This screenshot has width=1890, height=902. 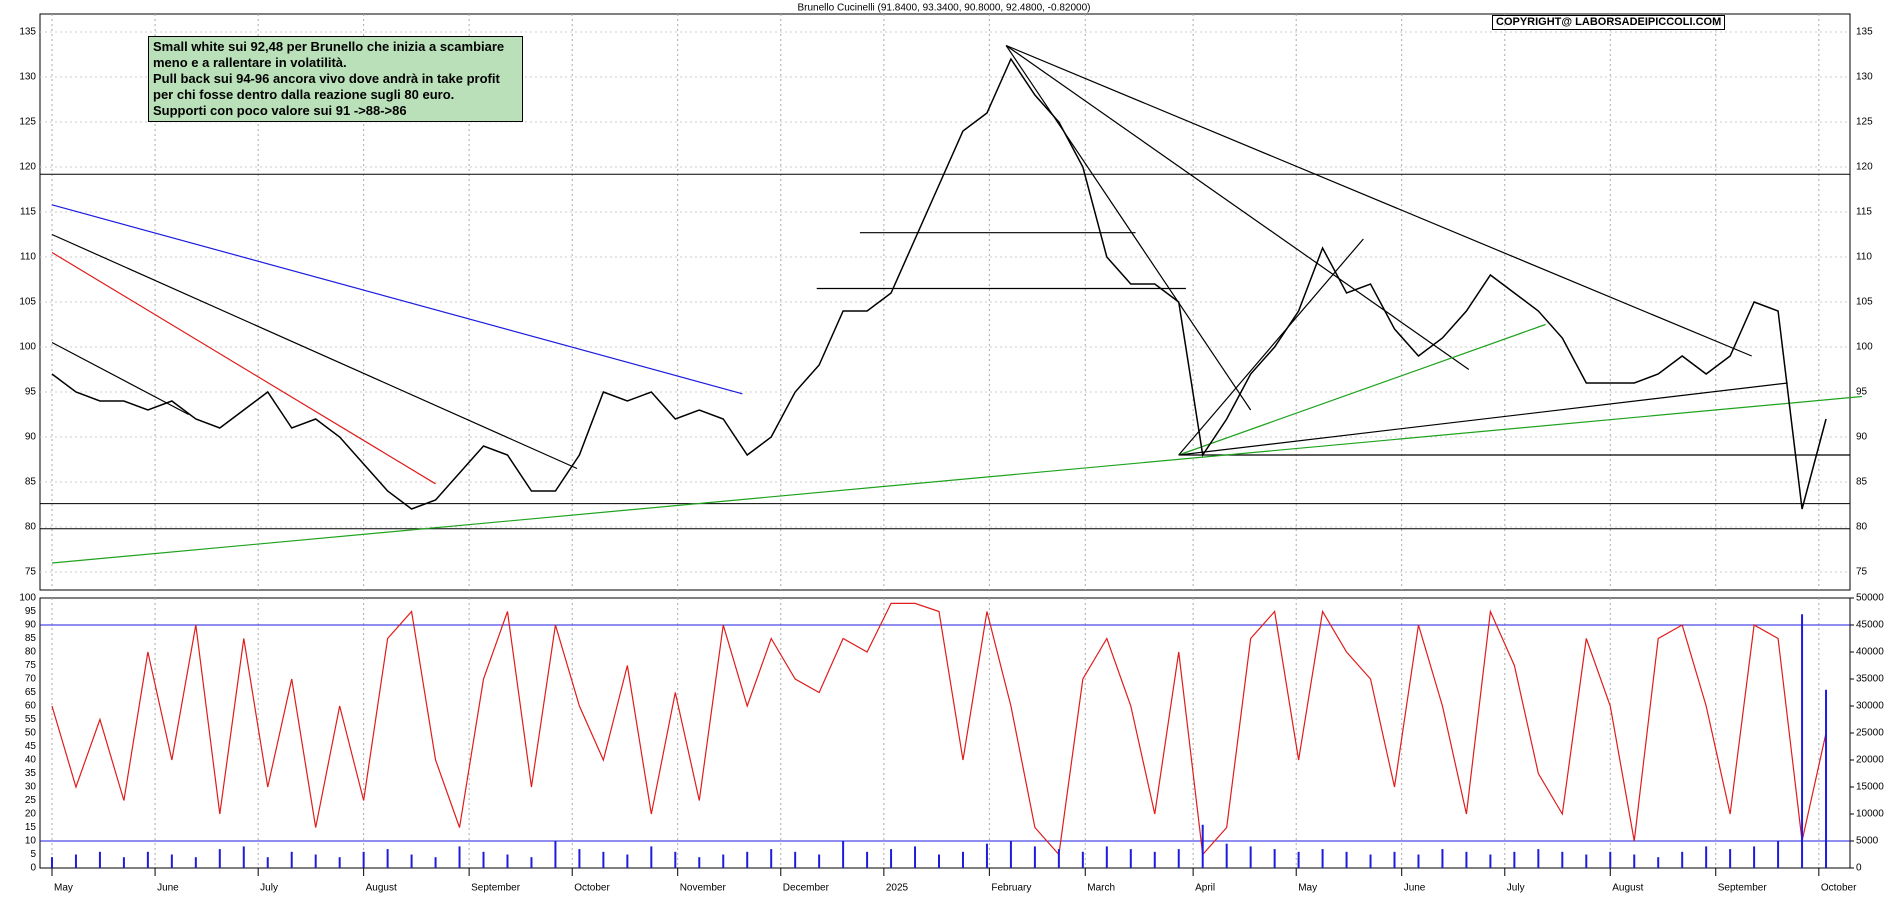 I want to click on y2-tick-label: 0, so click(x=1859, y=868).